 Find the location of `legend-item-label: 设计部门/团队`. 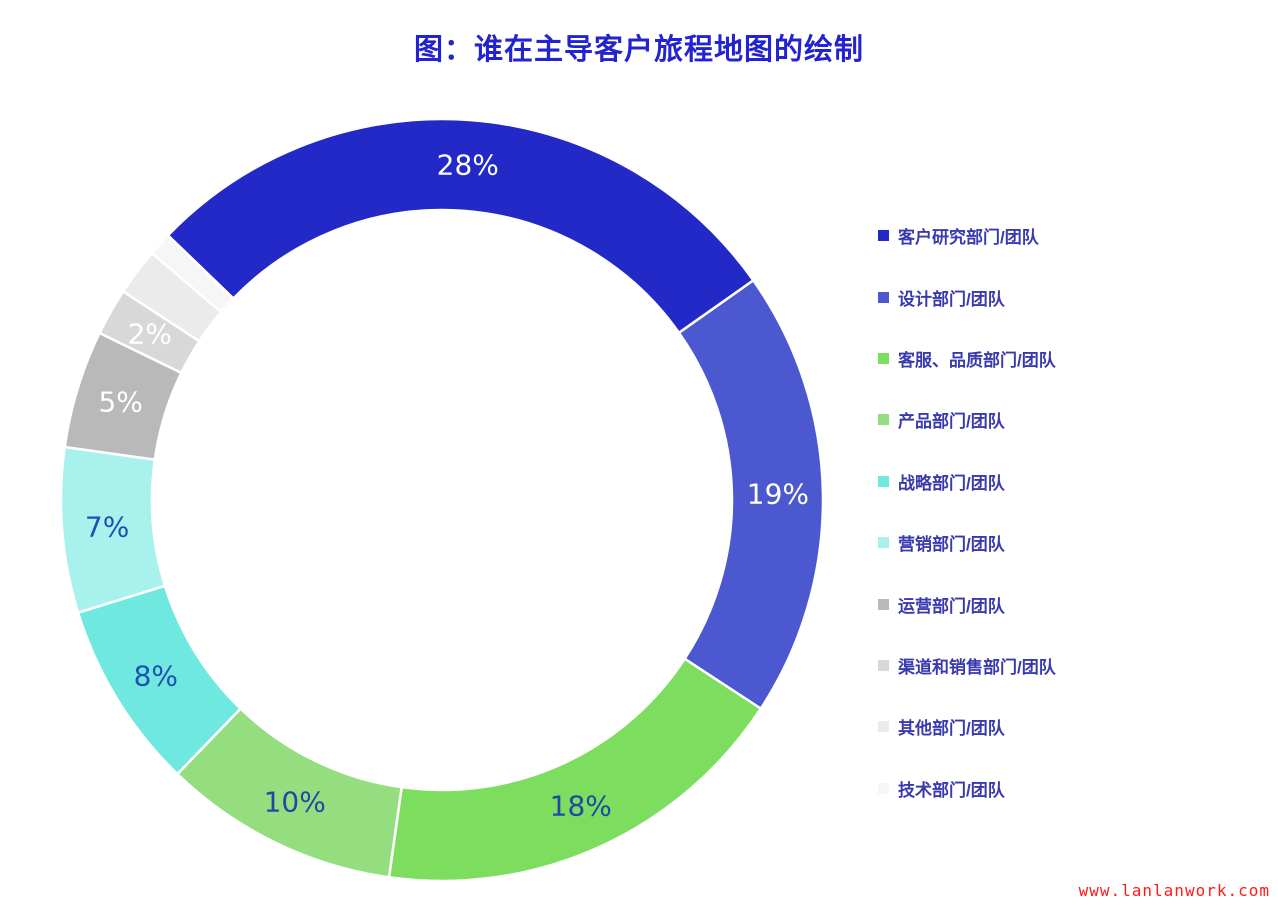

legend-item-label: 设计部门/团队 is located at coordinates (951, 299).